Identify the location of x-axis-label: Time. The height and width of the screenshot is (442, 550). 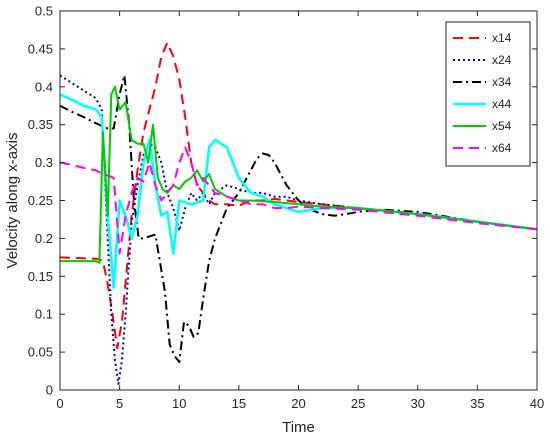
(298, 427).